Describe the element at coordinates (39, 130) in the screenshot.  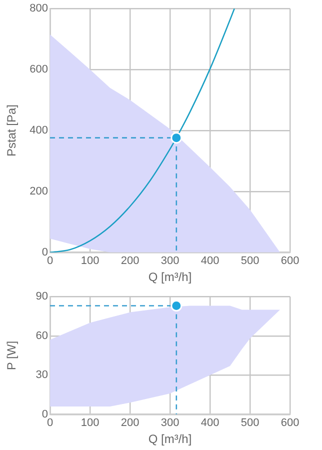
I see `y-tick-label: 400` at that location.